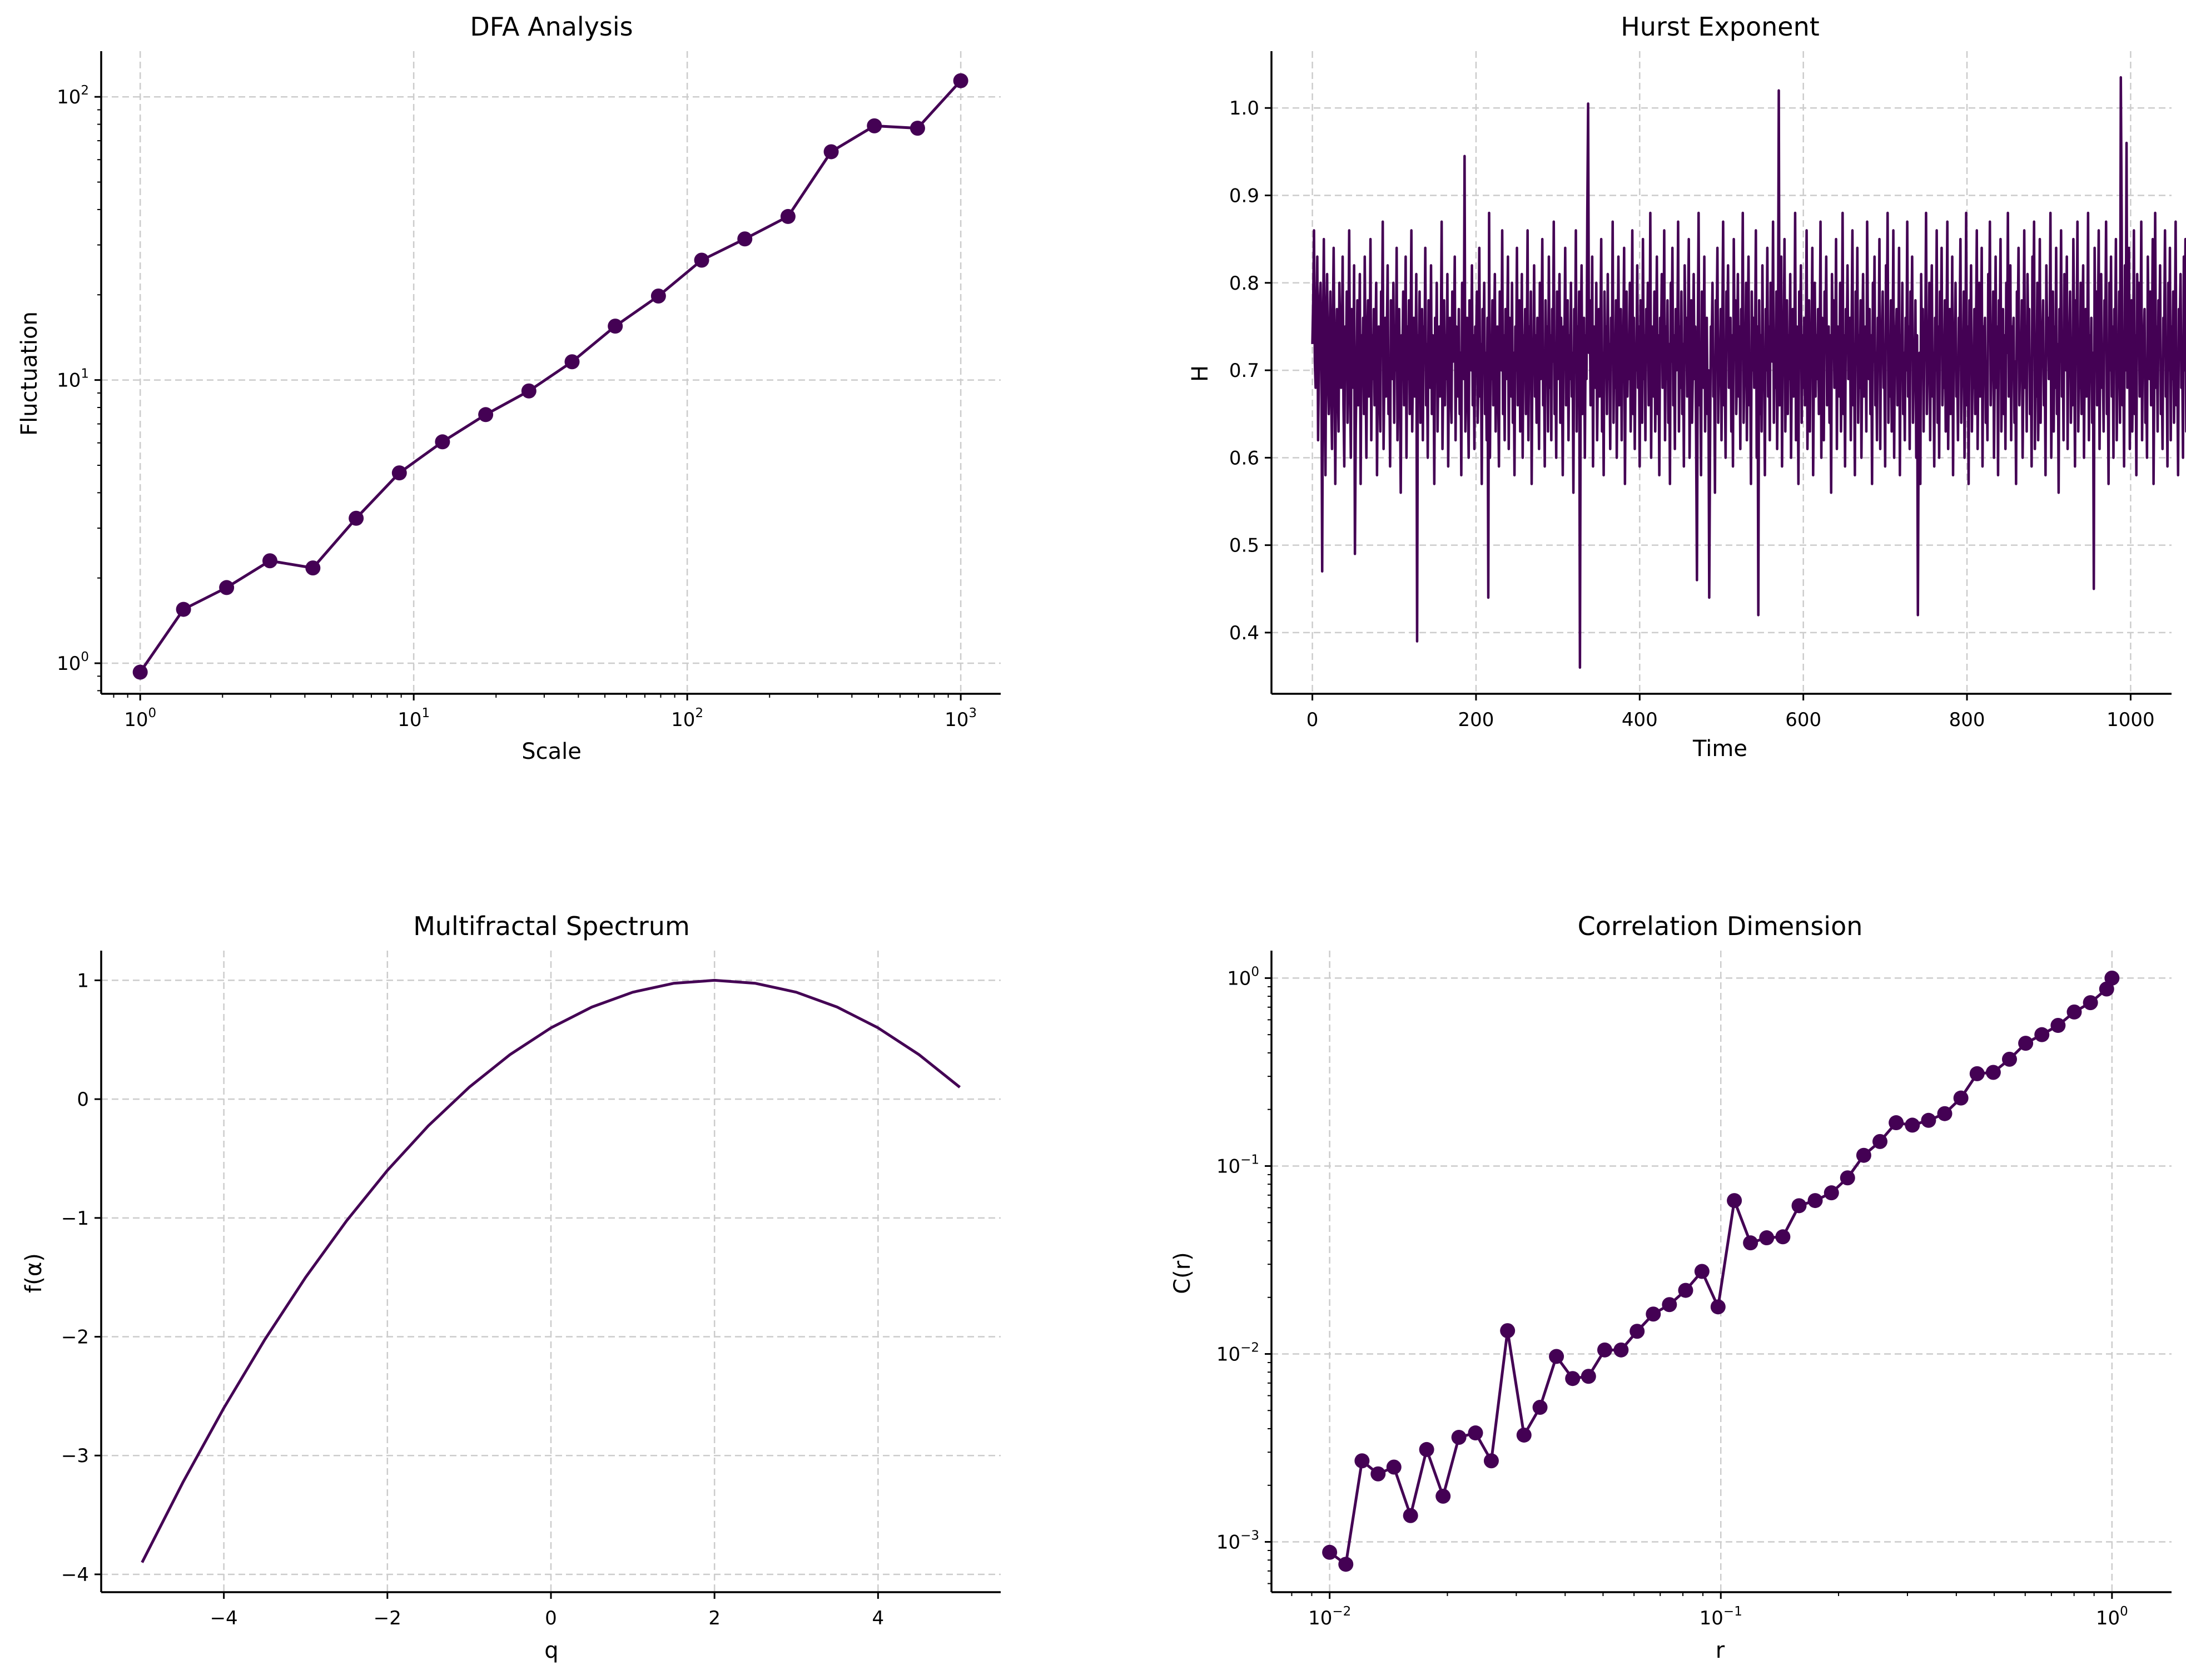 Image resolution: width=2186 pixels, height=1680 pixels. I want to click on multifractal-series-line, so click(551, 1271).